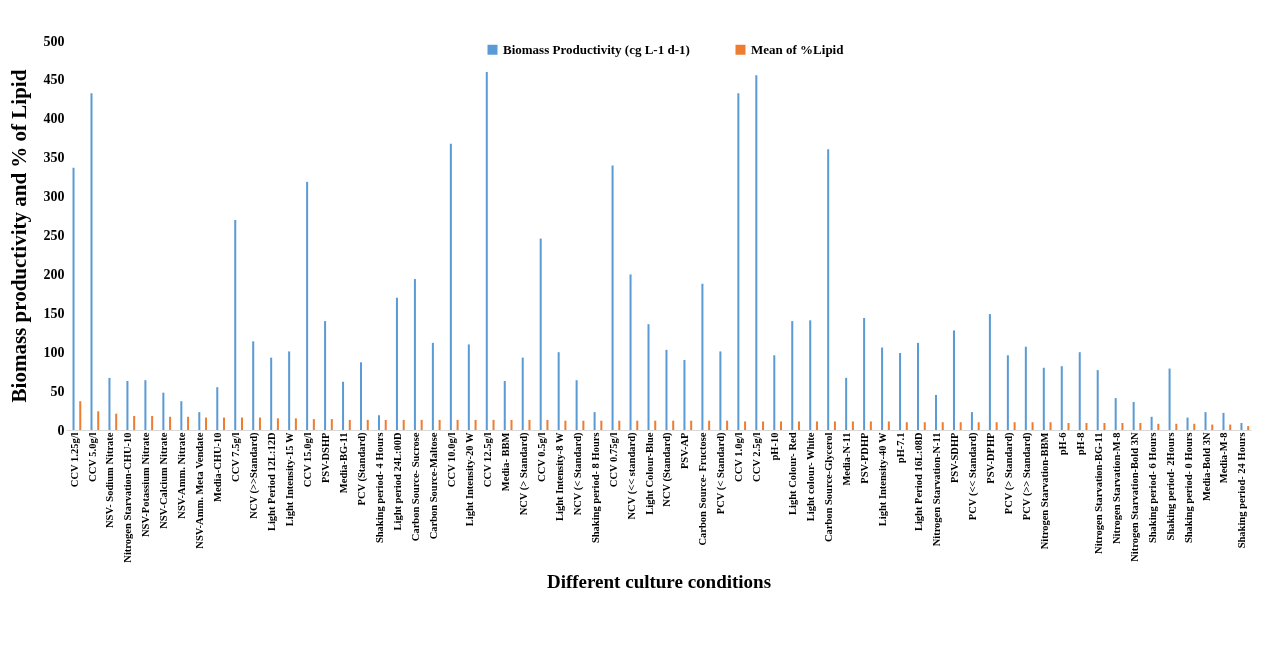 The width and height of the screenshot is (1287, 648). I want to click on x-tick-label: PSV-SDHP, so click(954, 457).